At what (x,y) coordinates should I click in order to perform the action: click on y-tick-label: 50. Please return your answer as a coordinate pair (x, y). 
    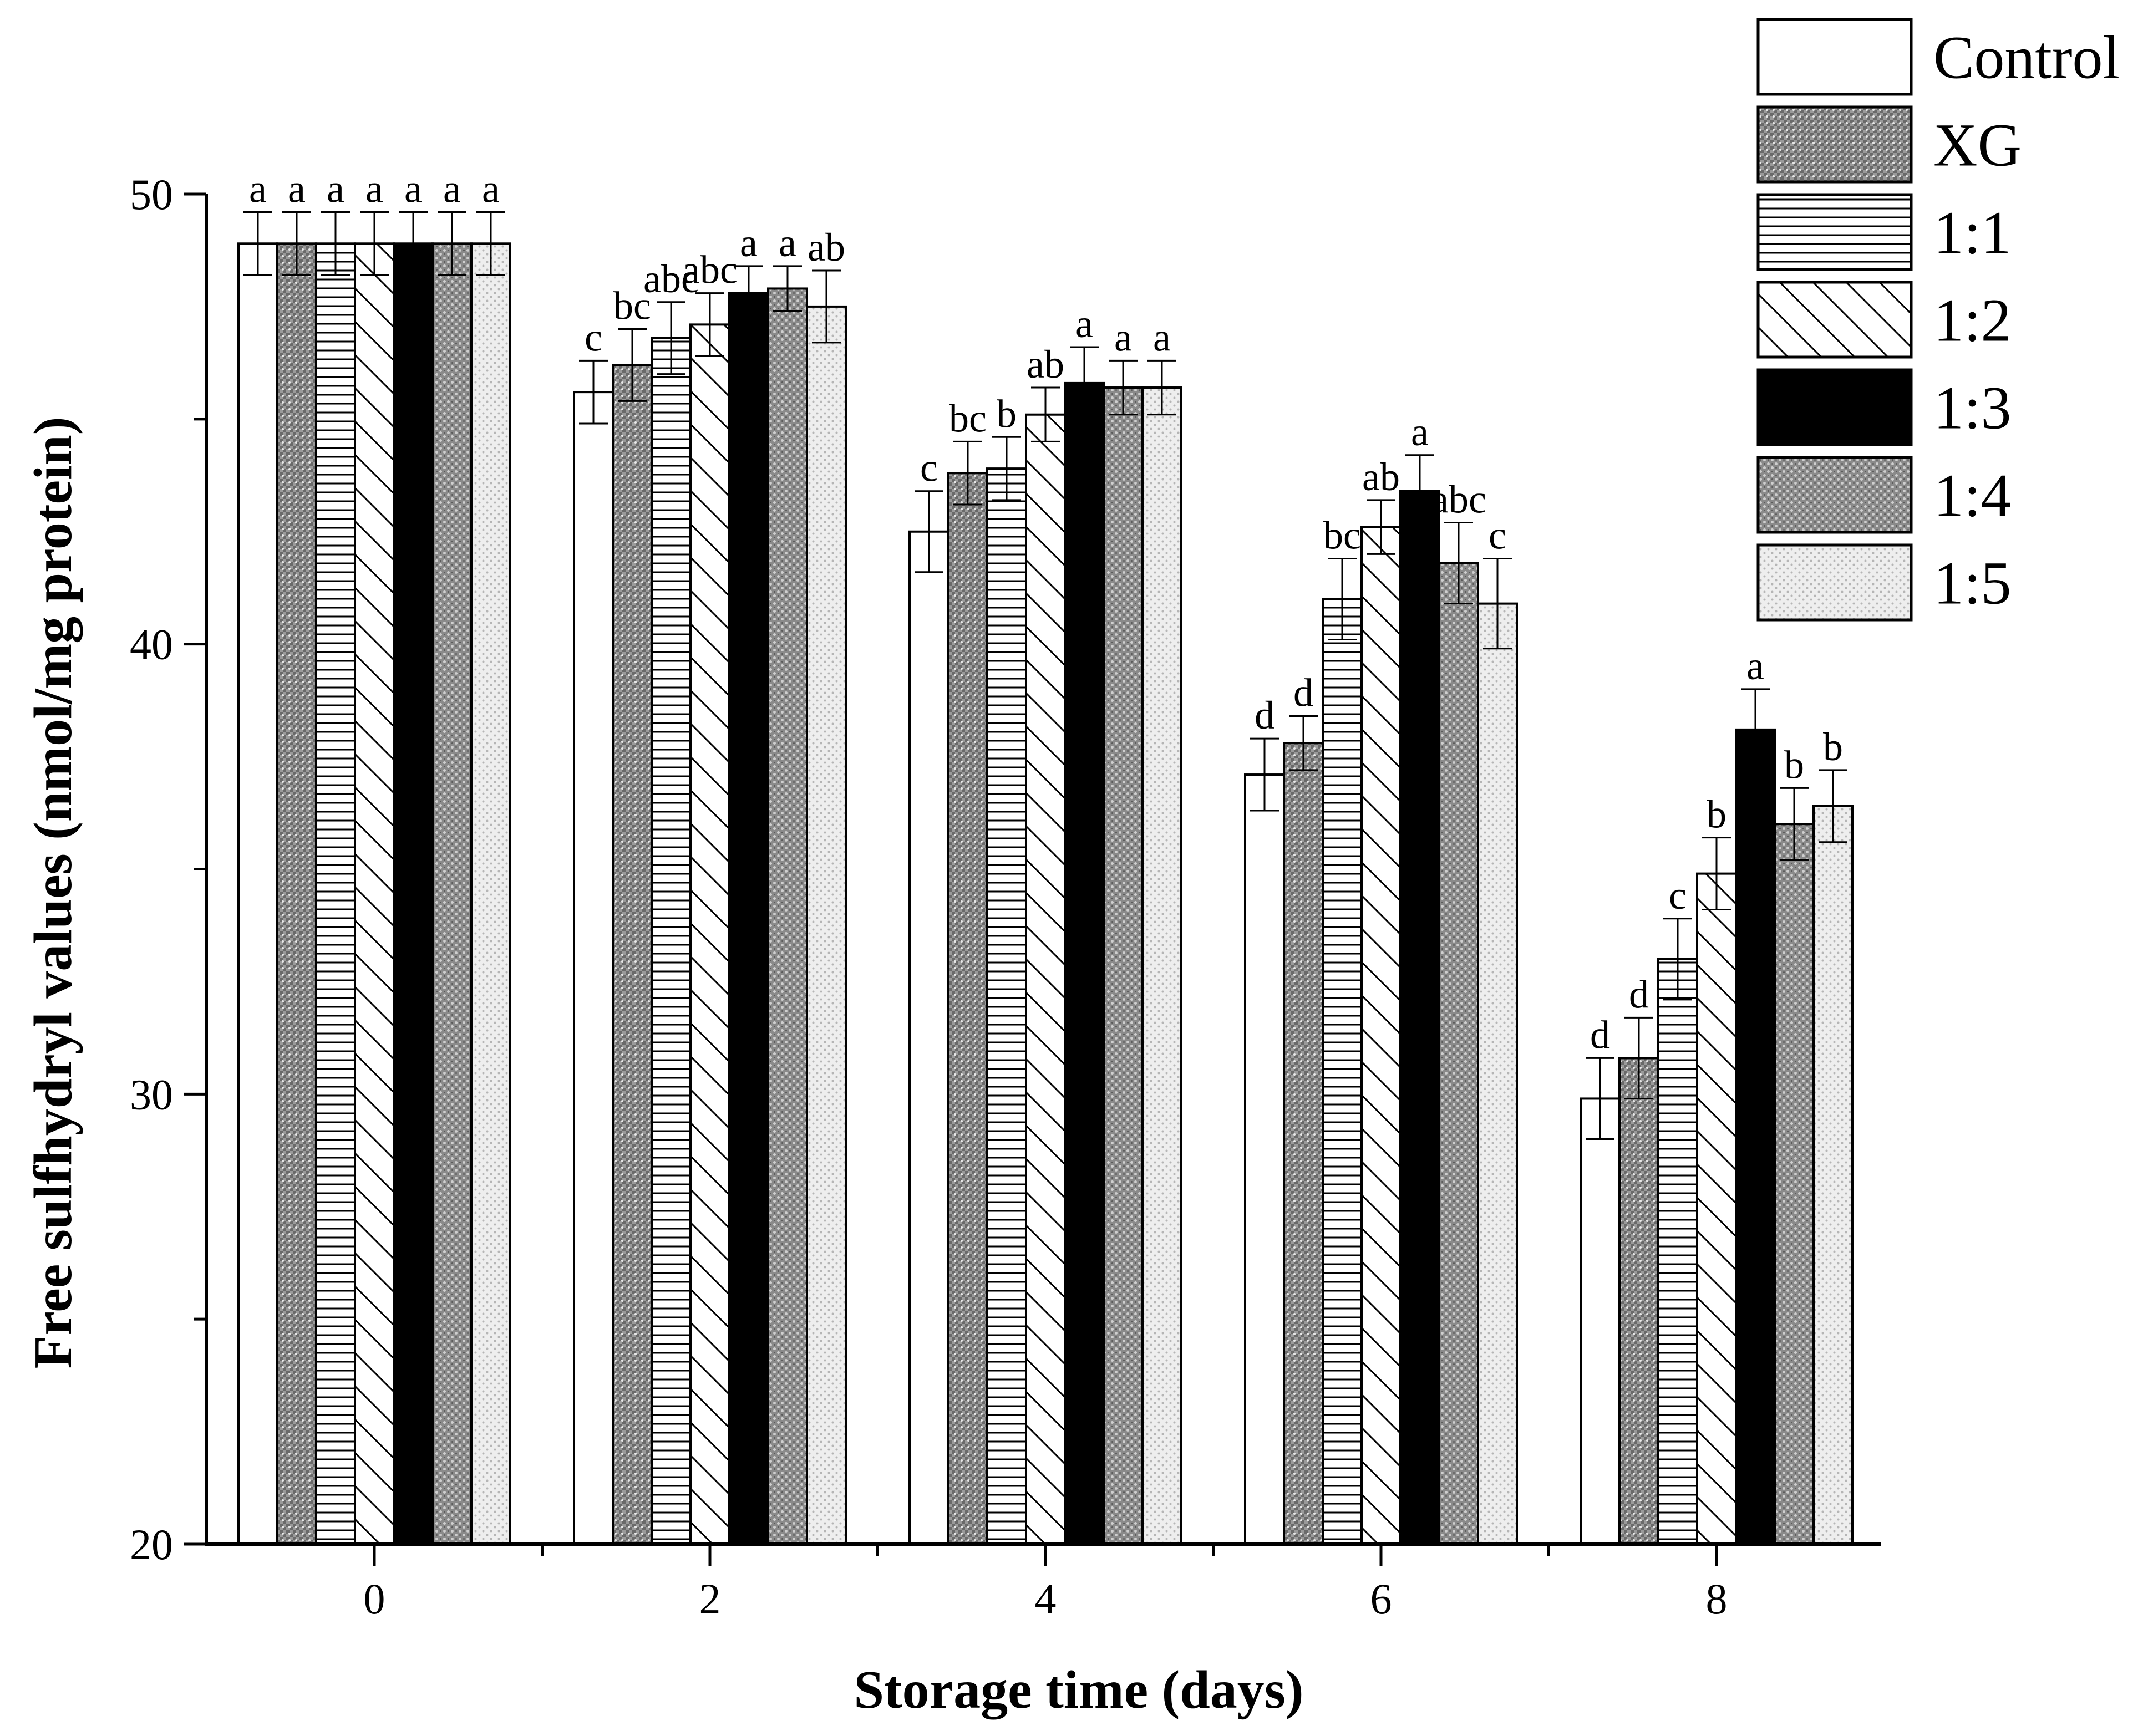
    Looking at the image, I should click on (151, 194).